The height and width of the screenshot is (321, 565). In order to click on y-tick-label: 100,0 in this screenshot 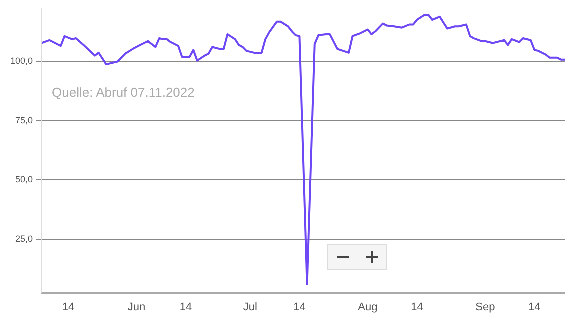, I will do `click(21, 61)`.